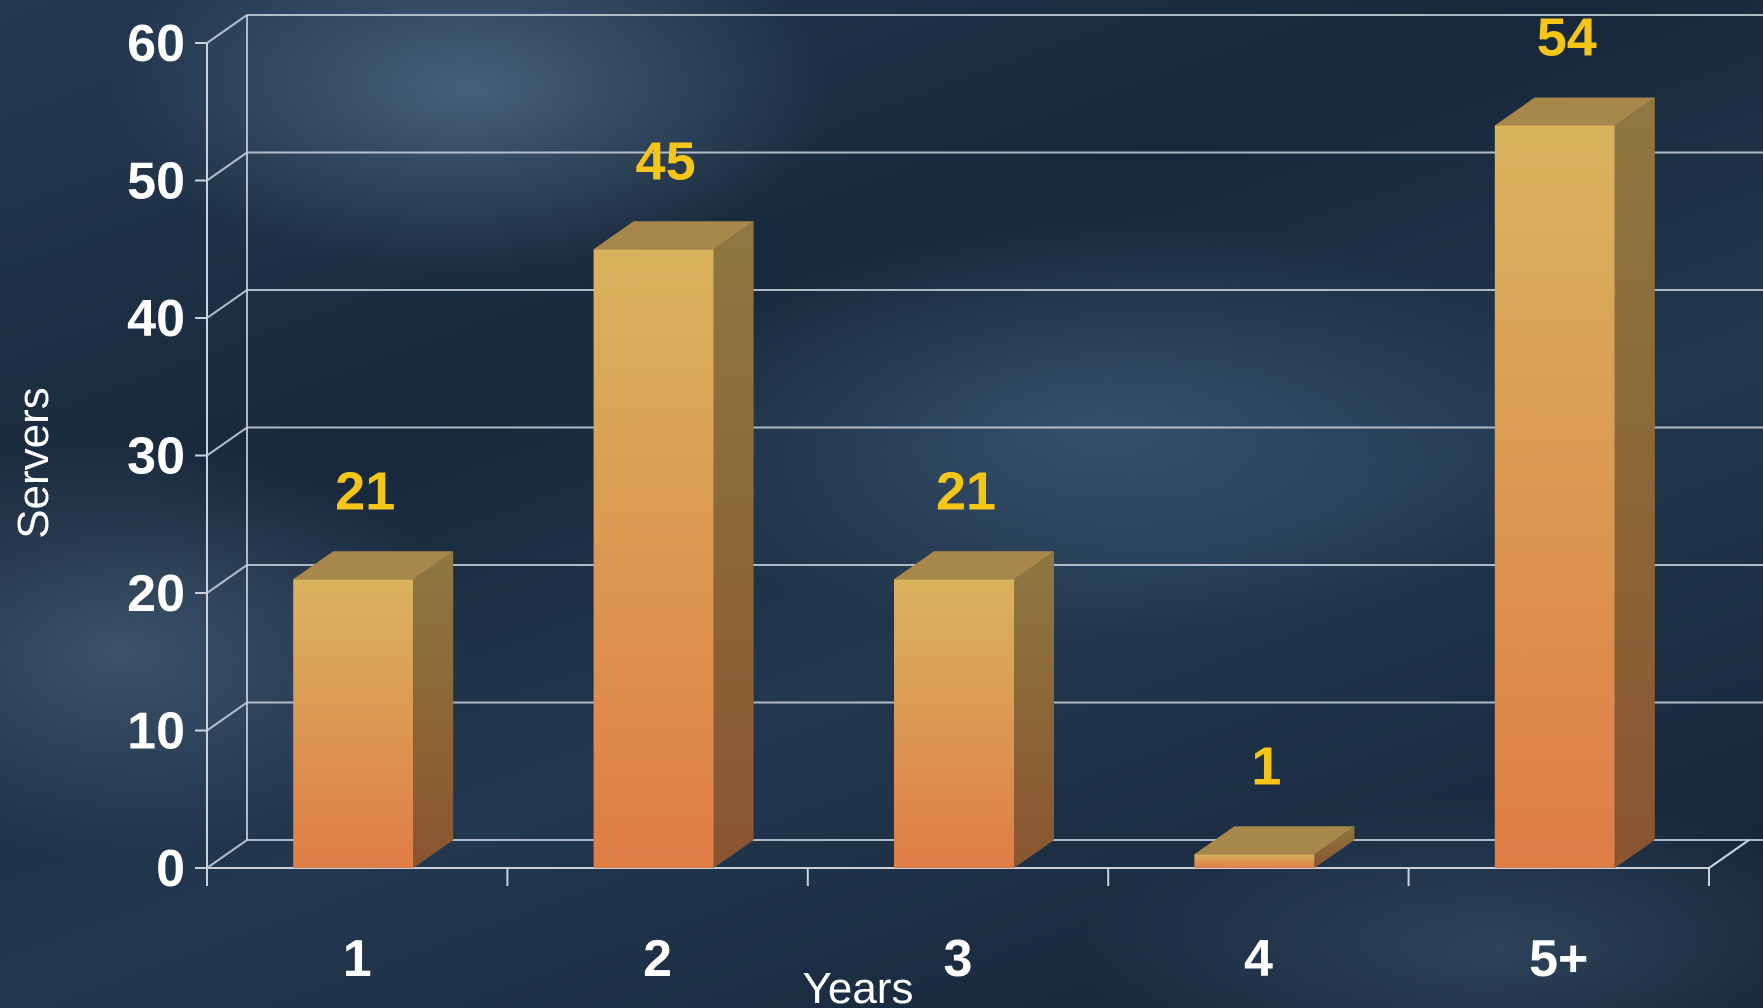 The width and height of the screenshot is (1763, 1008). Describe the element at coordinates (33, 463) in the screenshot. I see `y-axis-title: Servers` at that location.